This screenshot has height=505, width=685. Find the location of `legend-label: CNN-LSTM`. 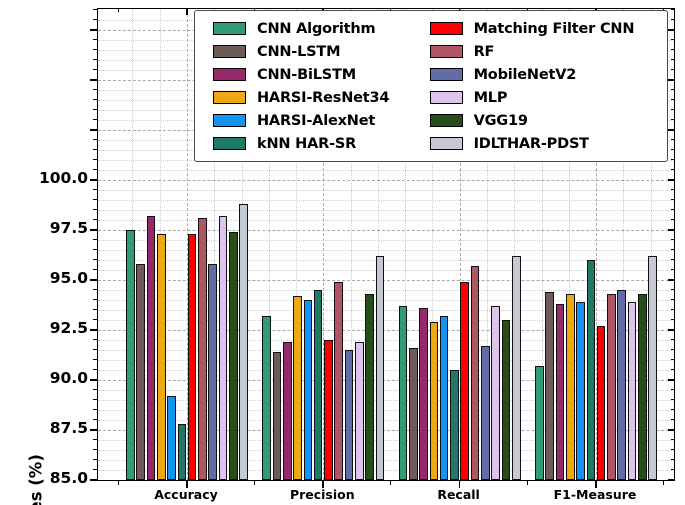

legend-label: CNN-LSTM is located at coordinates (299, 51).